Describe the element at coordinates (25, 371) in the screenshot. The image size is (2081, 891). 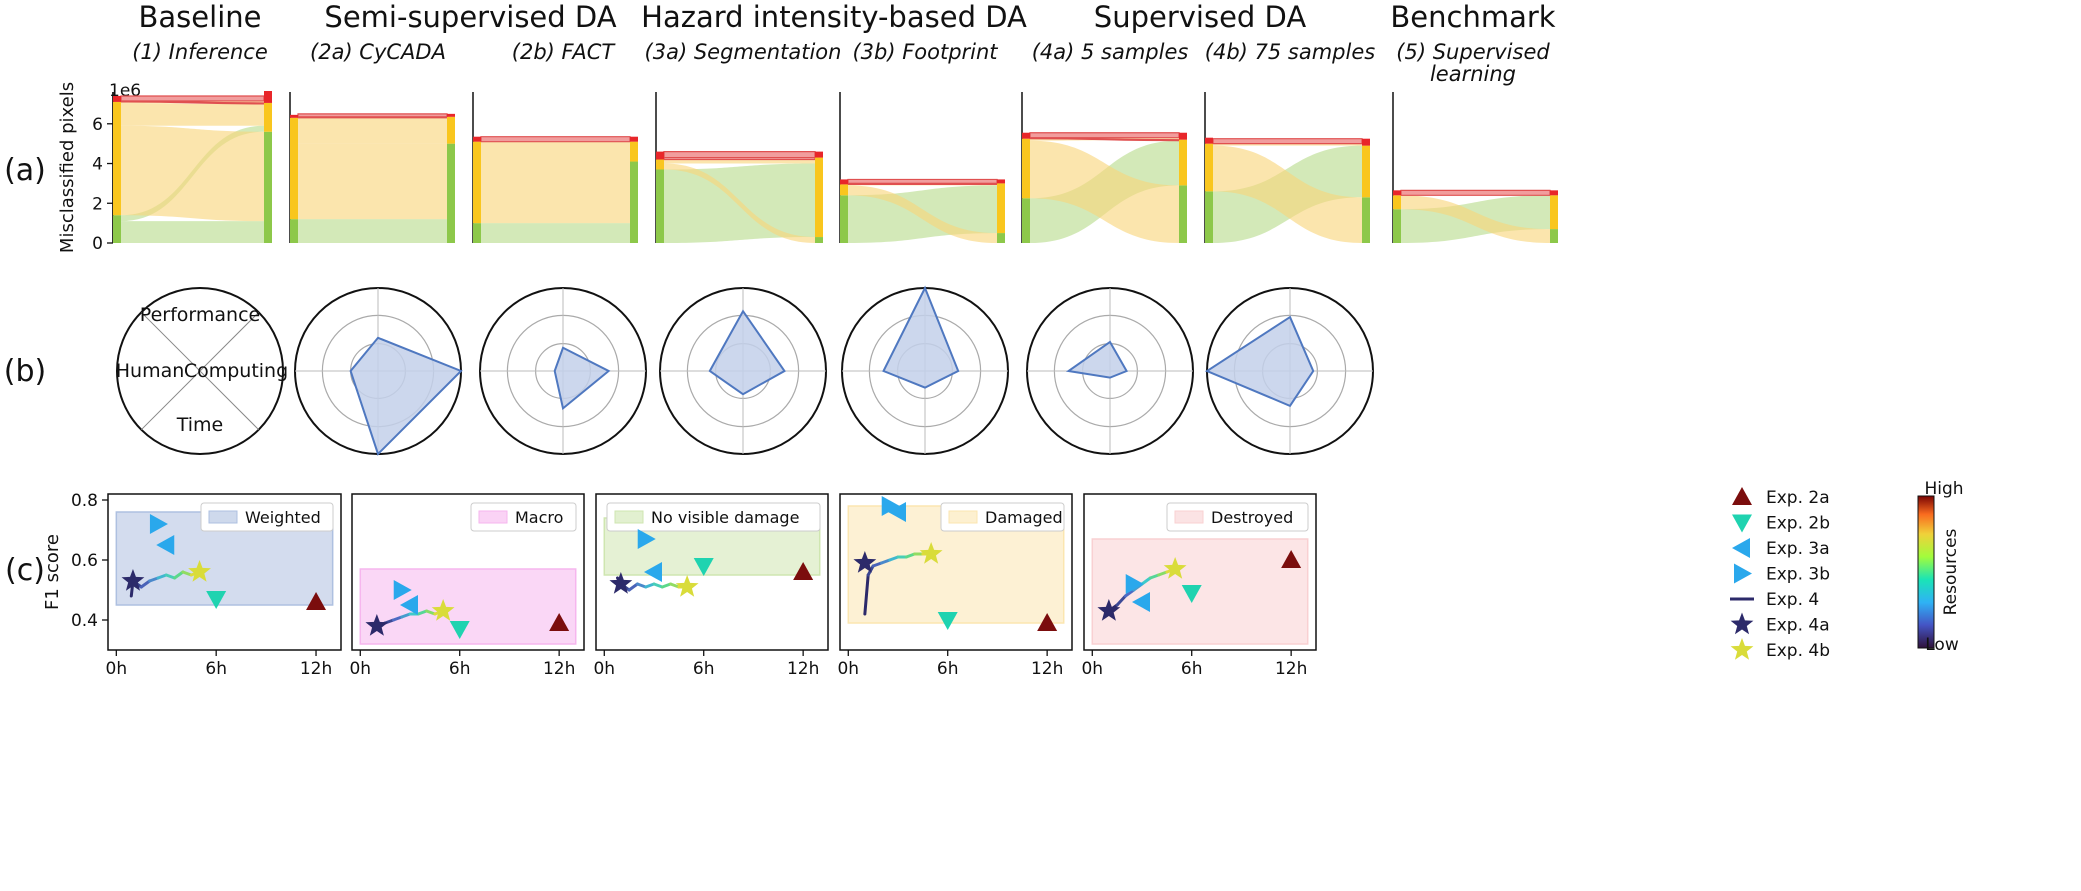
I see `row-label-b: (b)` at that location.